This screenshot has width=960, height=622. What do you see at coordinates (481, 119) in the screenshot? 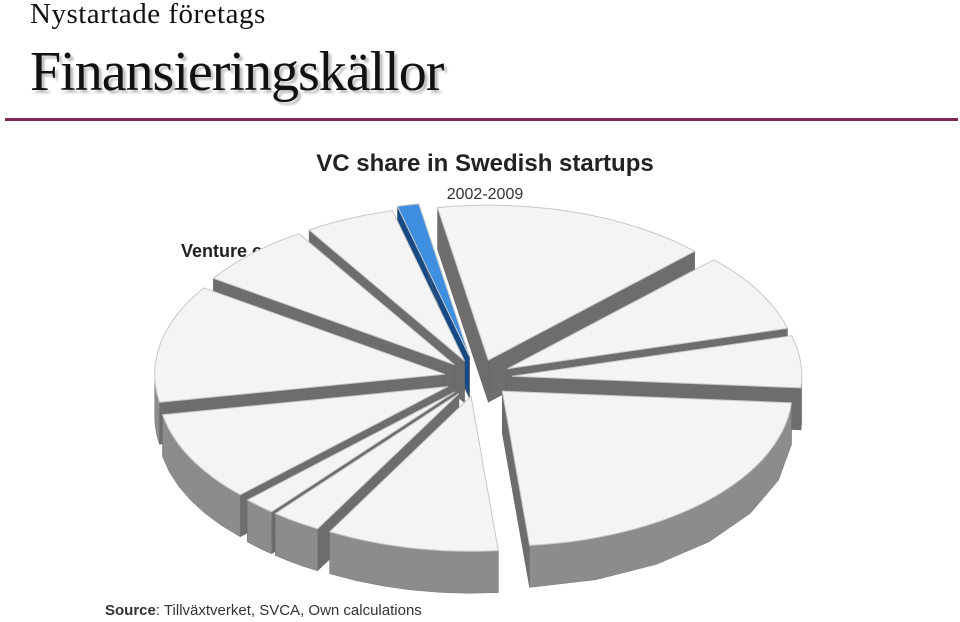
I see `title-divider` at bounding box center [481, 119].